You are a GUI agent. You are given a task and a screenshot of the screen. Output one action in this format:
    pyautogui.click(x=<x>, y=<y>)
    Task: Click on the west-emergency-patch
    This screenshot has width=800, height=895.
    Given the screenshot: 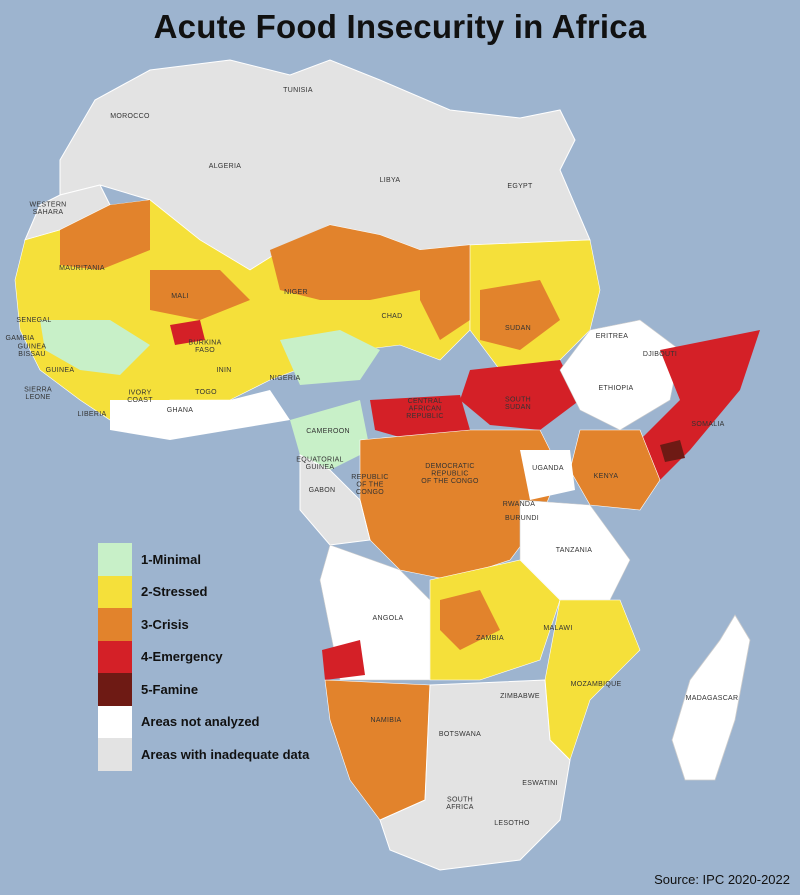 What is the action you would take?
    pyautogui.click(x=187, y=332)
    